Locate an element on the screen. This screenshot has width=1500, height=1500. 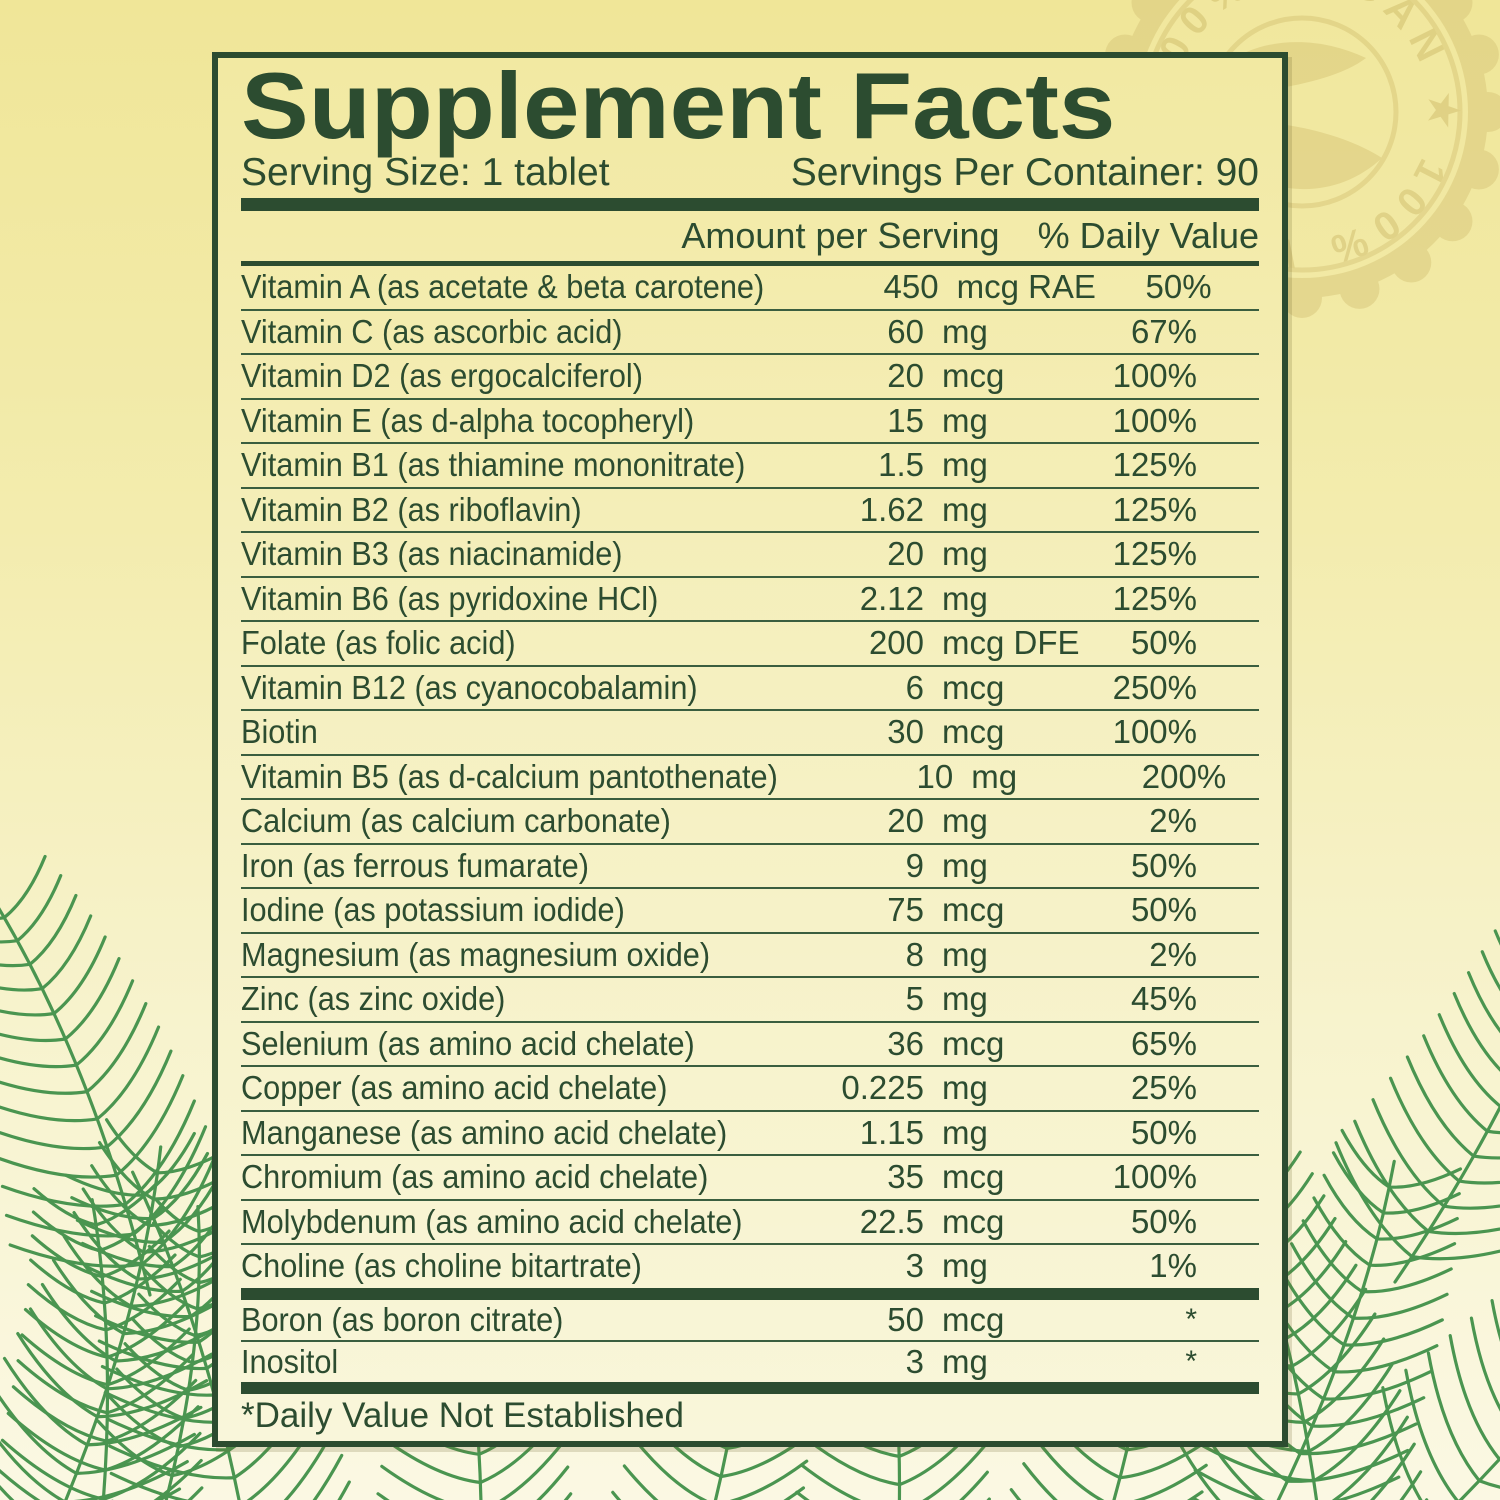
ingredient-name: Vitamin C (as ascorbic acid) is located at coordinates (432, 331).